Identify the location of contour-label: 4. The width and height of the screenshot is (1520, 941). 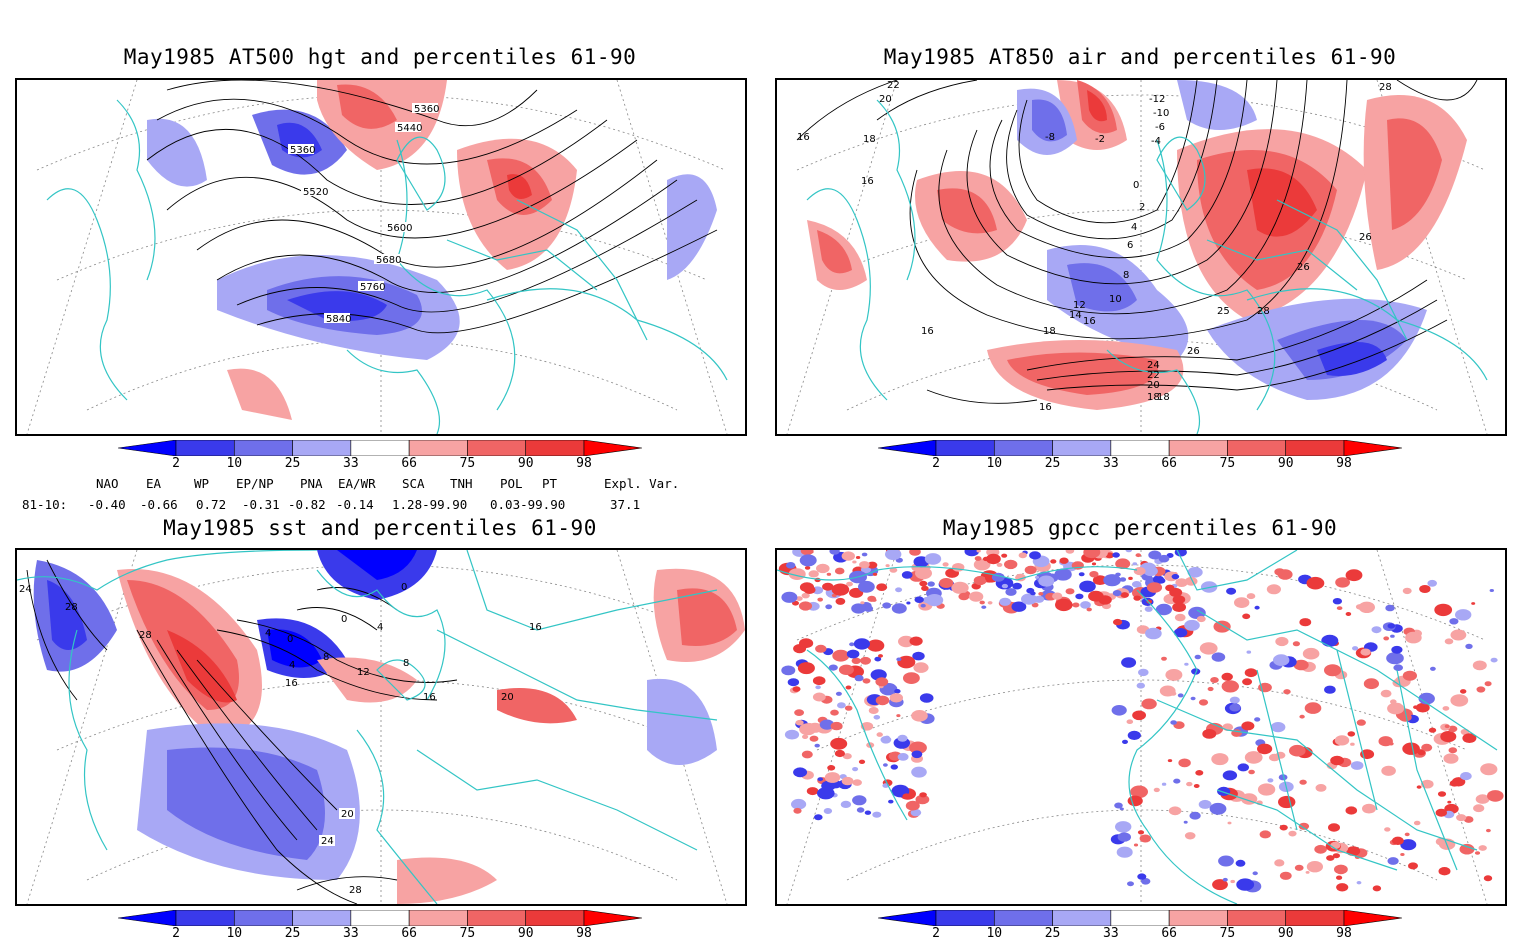
(380, 627).